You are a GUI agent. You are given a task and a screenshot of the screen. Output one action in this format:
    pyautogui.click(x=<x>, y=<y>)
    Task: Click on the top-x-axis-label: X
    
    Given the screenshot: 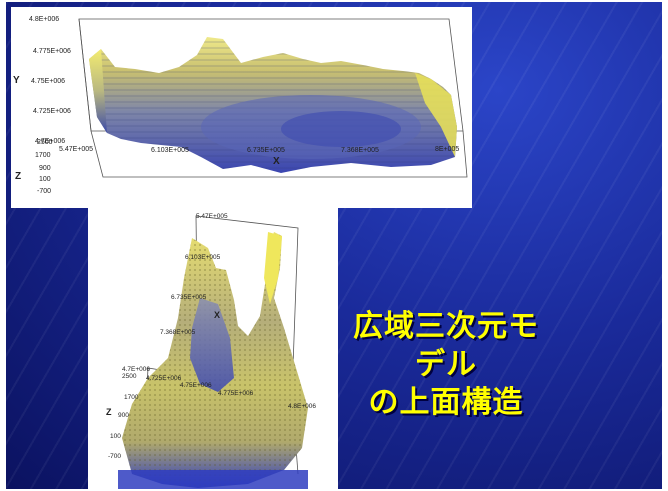 What is the action you would take?
    pyautogui.click(x=276, y=161)
    